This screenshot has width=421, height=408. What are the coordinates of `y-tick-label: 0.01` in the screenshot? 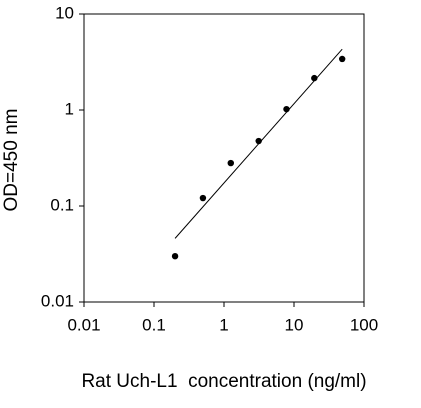 It's located at (57, 300).